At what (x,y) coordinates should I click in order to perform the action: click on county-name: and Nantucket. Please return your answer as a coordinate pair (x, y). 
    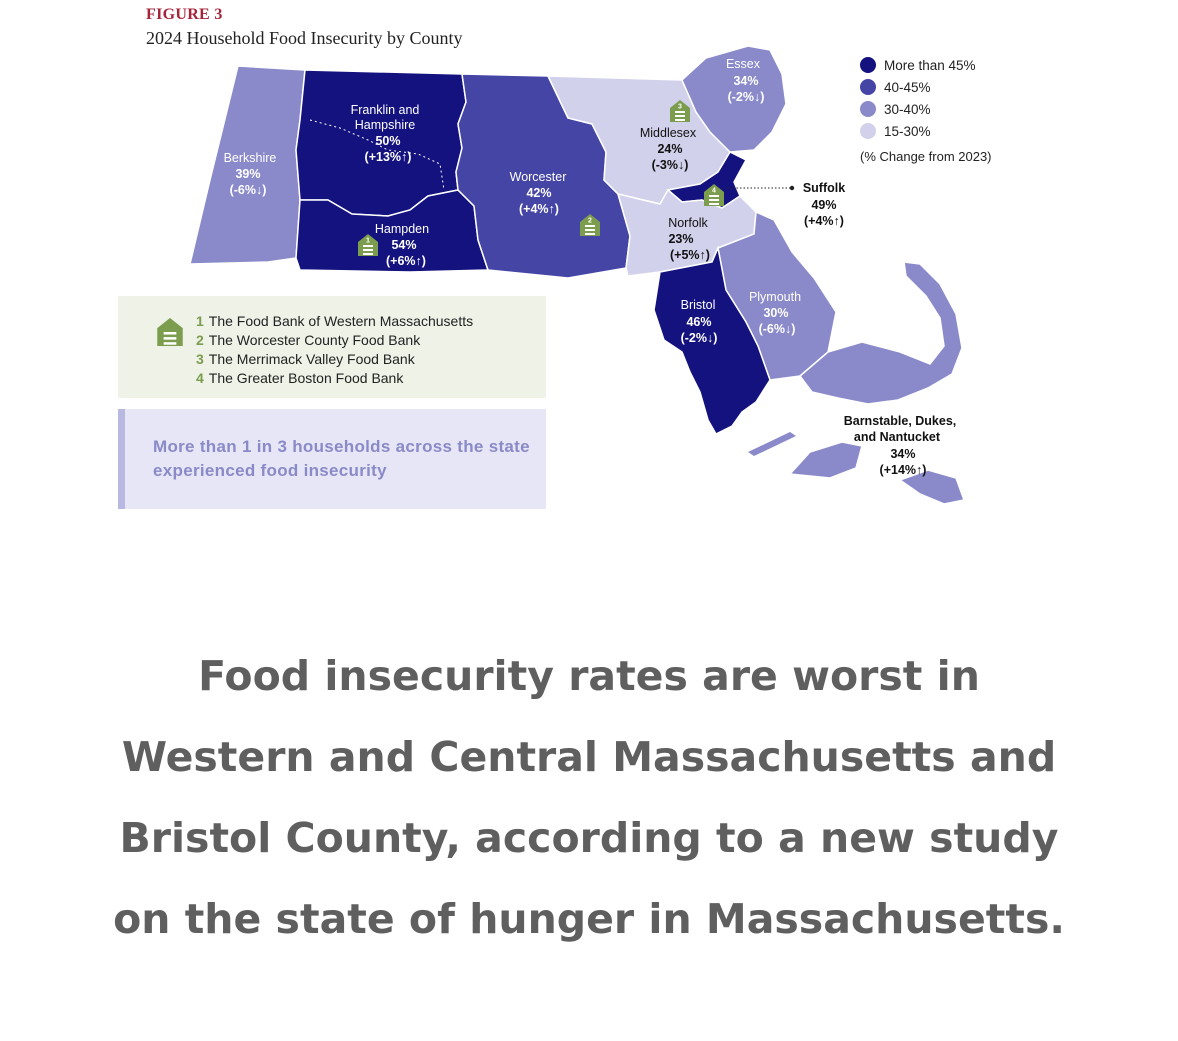
    Looking at the image, I should click on (897, 437).